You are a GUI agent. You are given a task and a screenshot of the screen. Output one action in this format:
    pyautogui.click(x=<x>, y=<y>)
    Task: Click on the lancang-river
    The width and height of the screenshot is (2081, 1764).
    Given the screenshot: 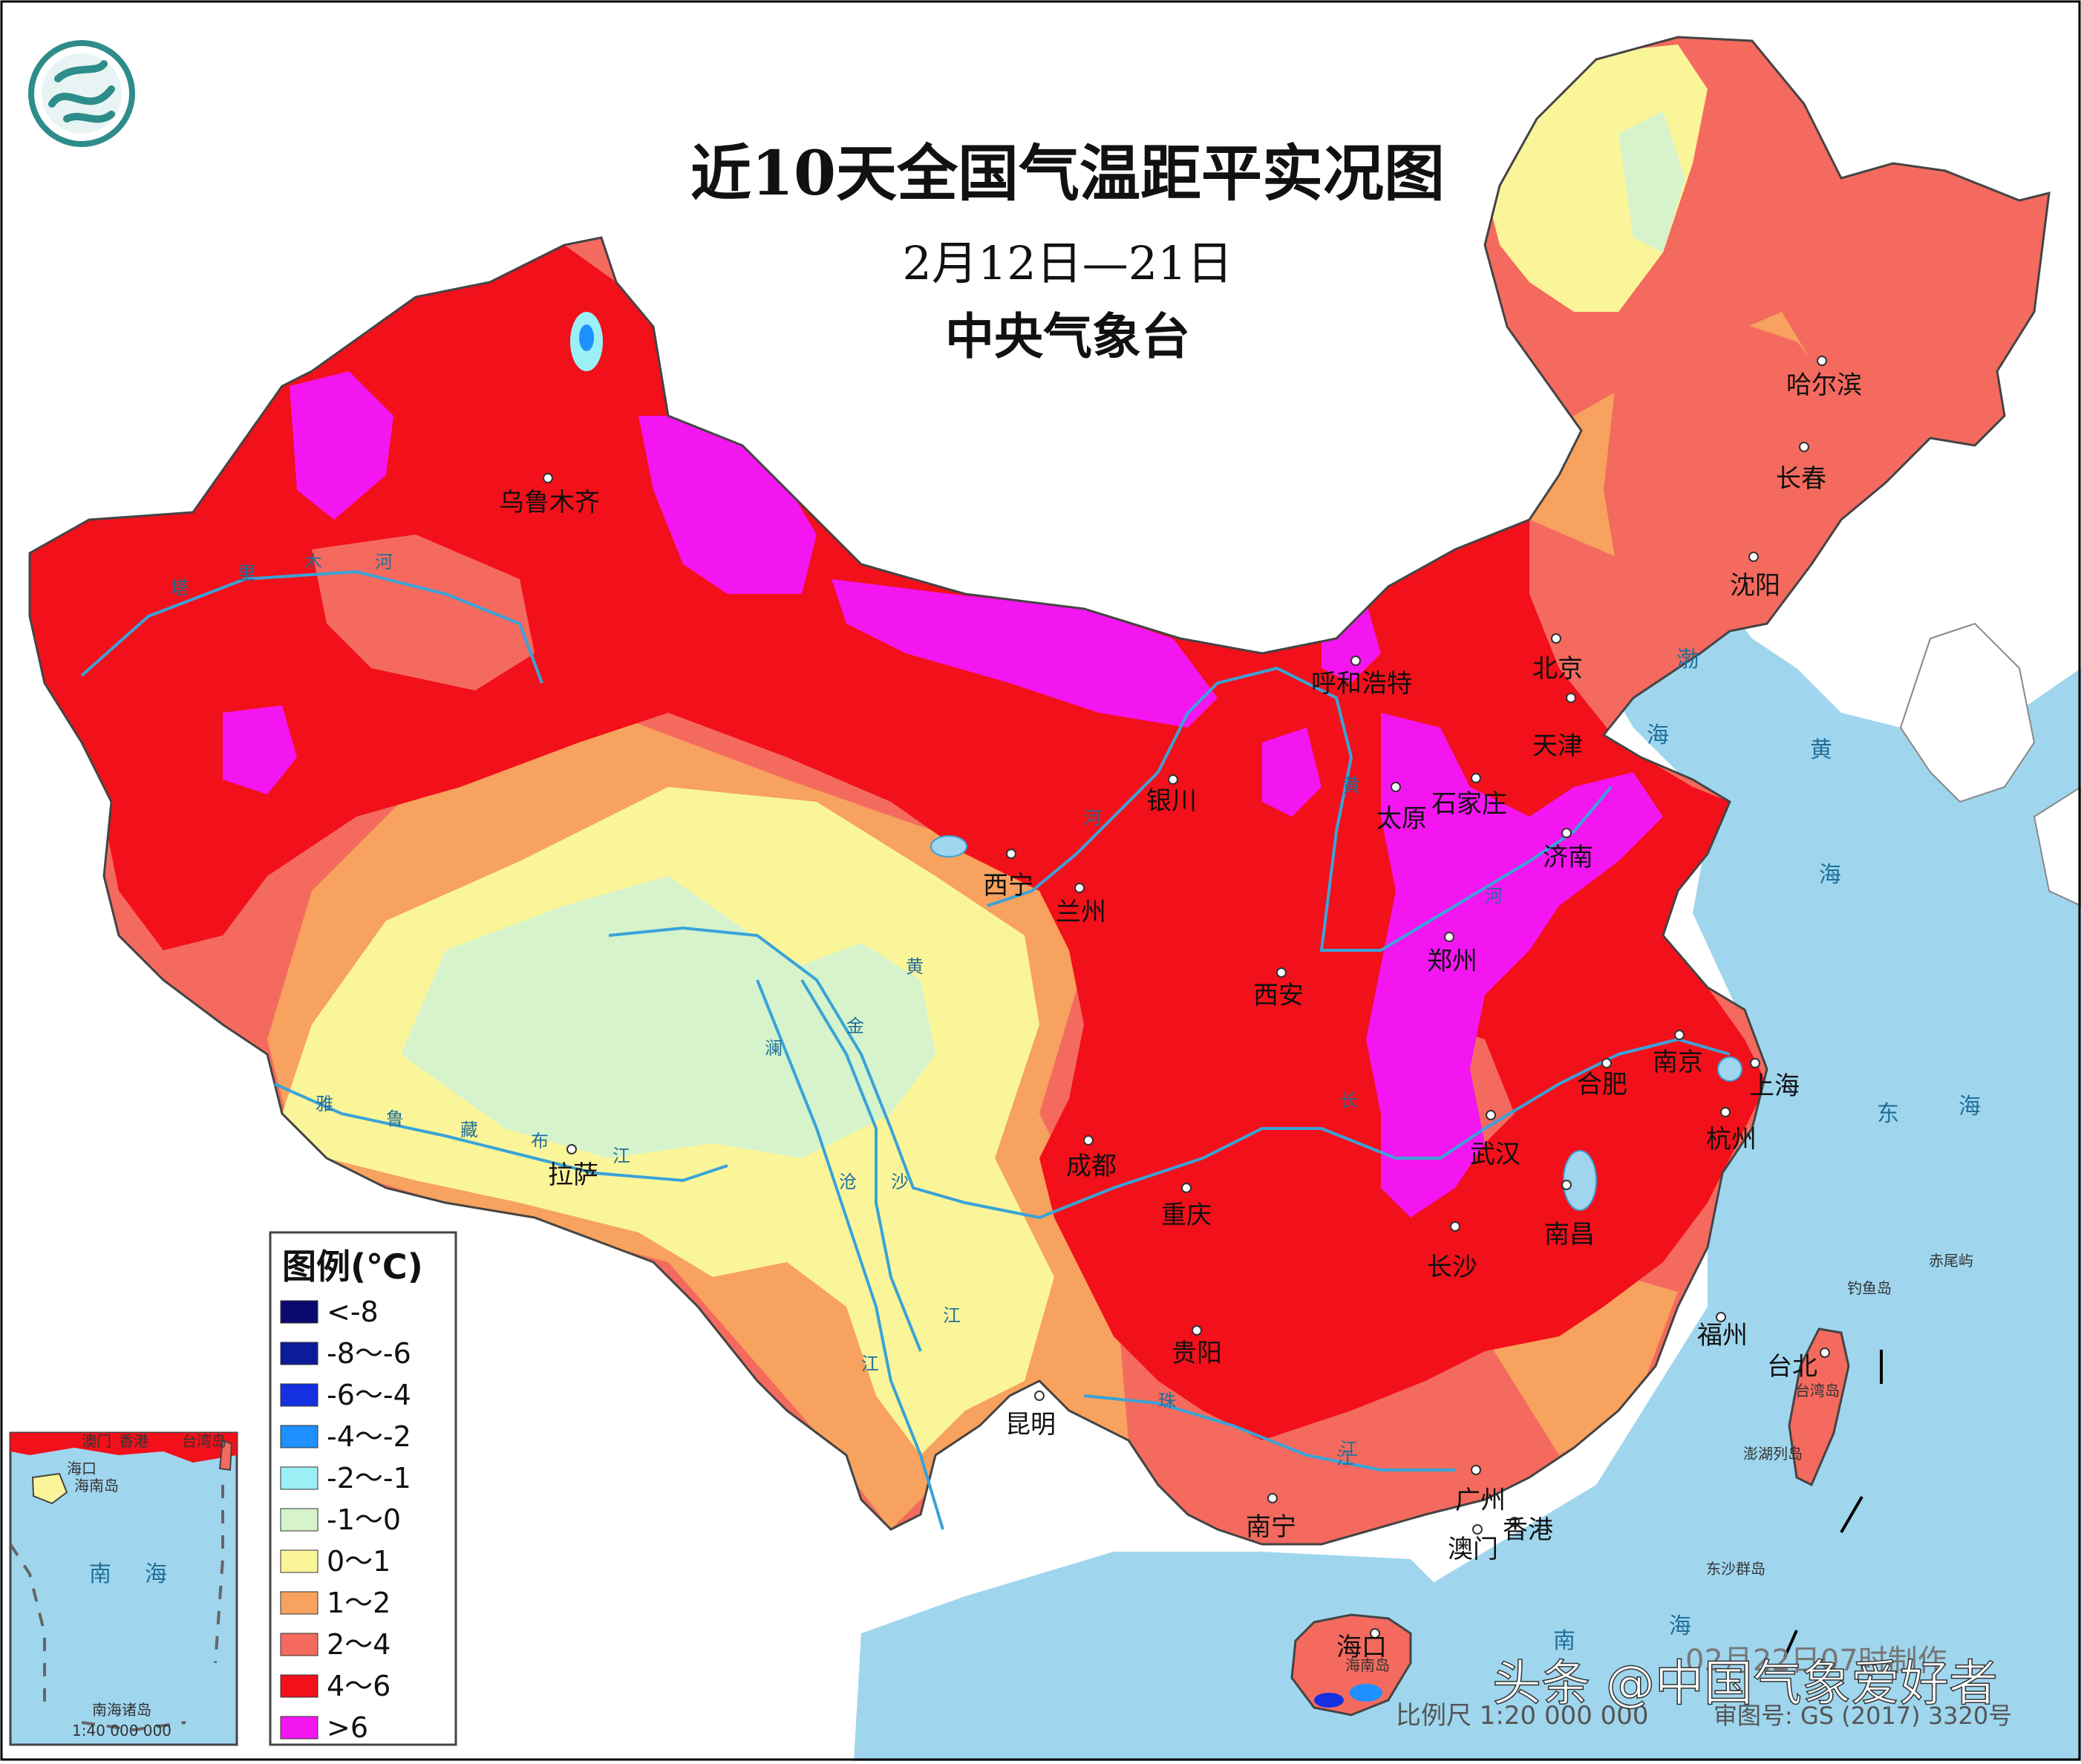 What is the action you would take?
    pyautogui.click(x=850, y=1254)
    